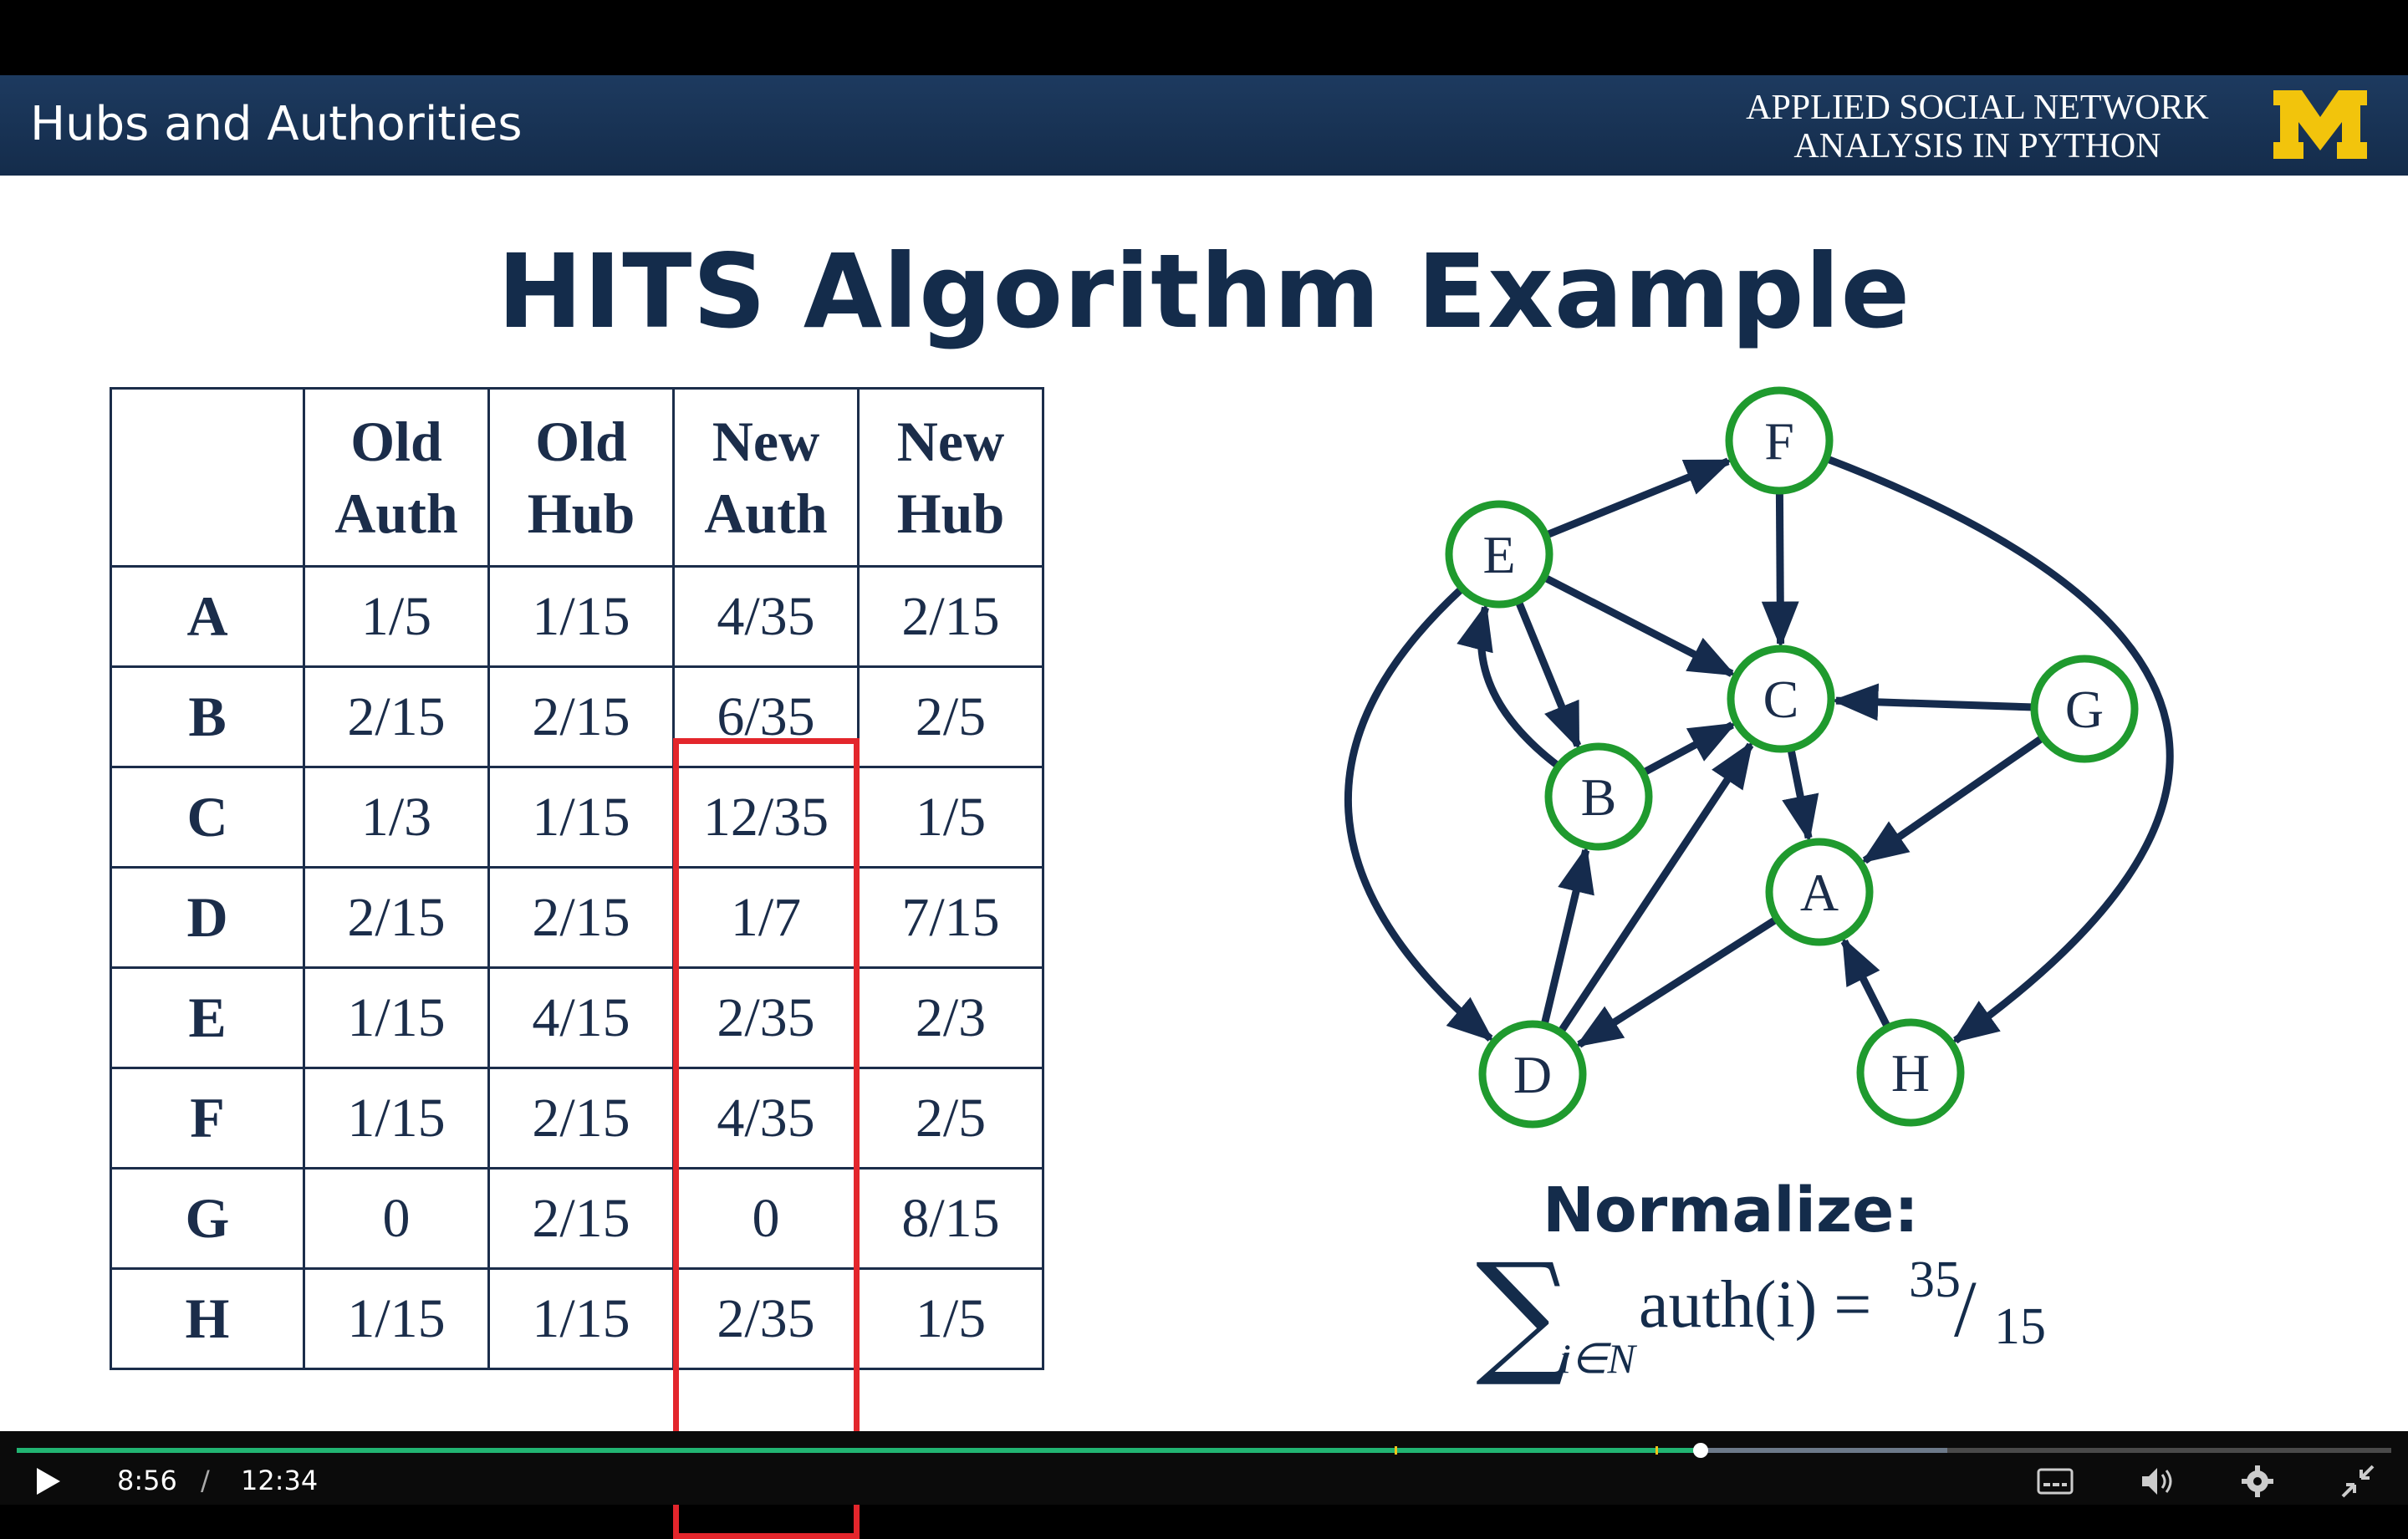 The image size is (2408, 1539). What do you see at coordinates (280, 1480) in the screenshot?
I see `duration: 12:34` at bounding box center [280, 1480].